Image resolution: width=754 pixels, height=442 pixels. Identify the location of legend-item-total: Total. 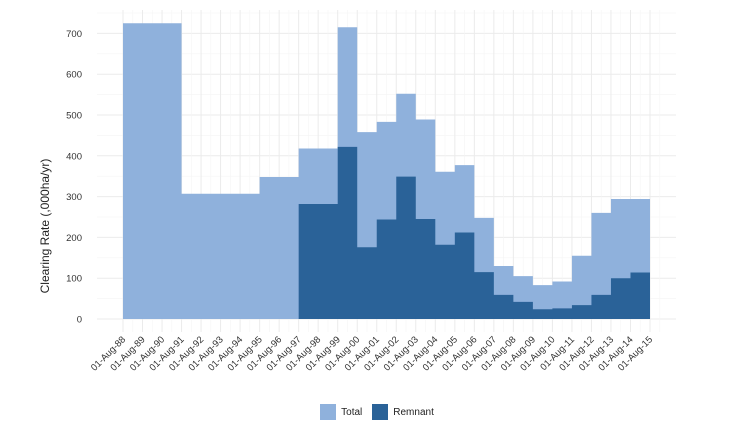
(341, 412).